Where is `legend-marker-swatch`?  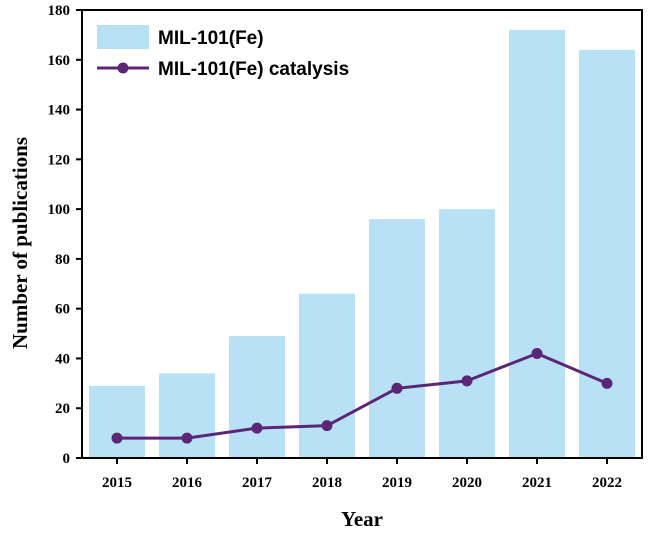
legend-marker-swatch is located at coordinates (123, 68).